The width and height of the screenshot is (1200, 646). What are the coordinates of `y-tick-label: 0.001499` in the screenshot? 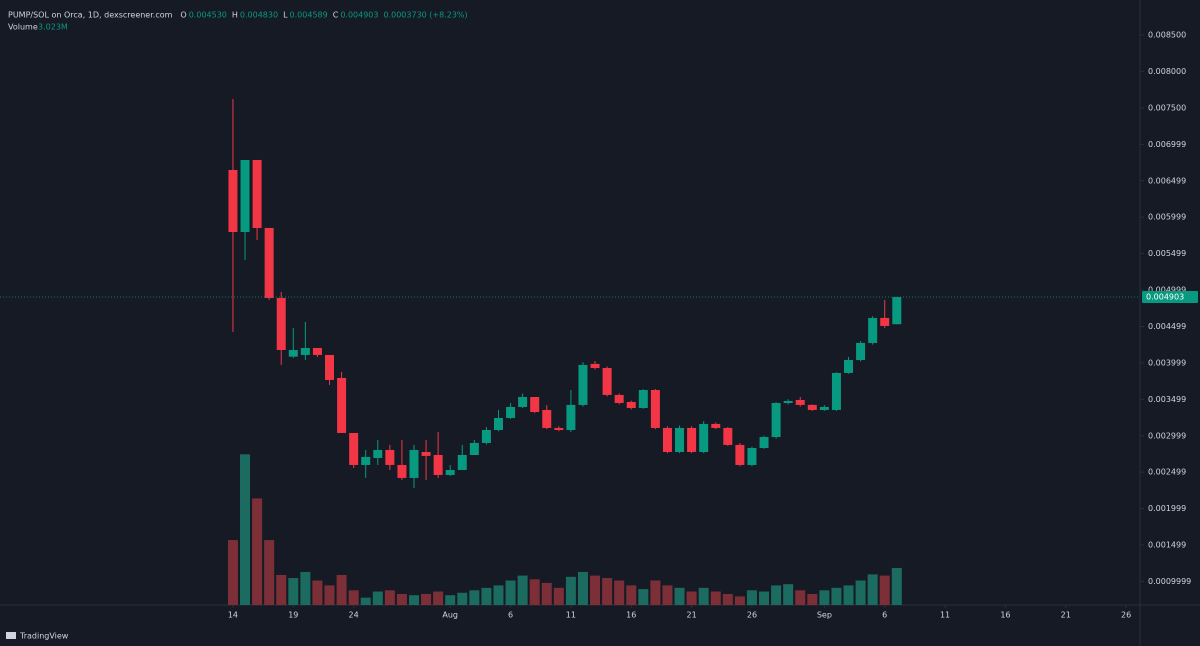 It's located at (1167, 545).